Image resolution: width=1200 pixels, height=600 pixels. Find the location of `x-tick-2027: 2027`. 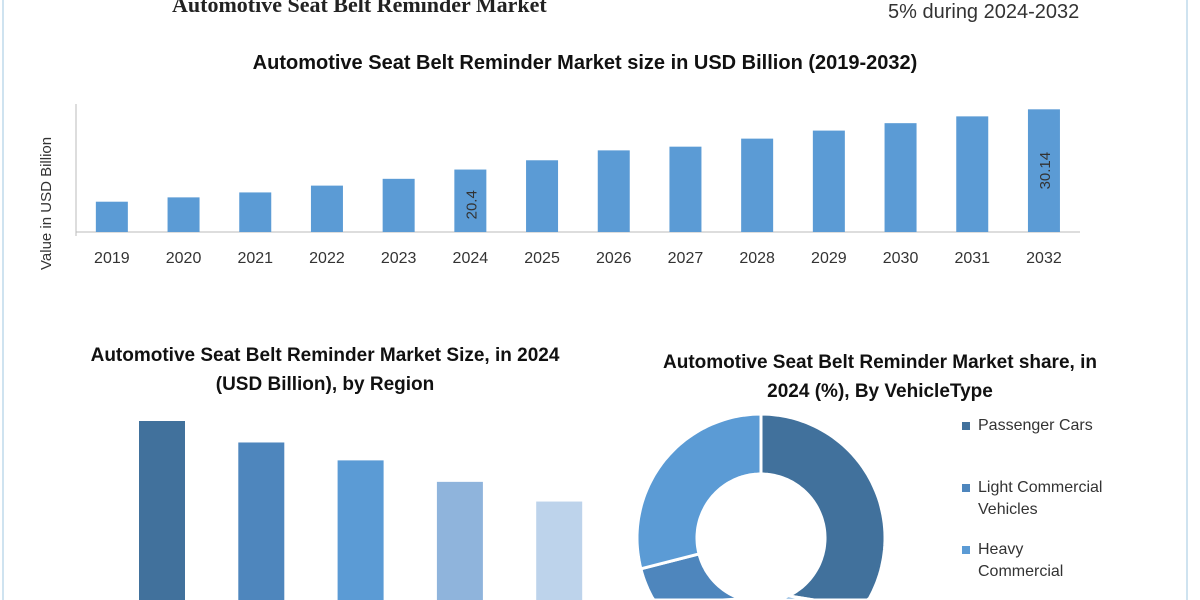

x-tick-2027: 2027 is located at coordinates (686, 258).